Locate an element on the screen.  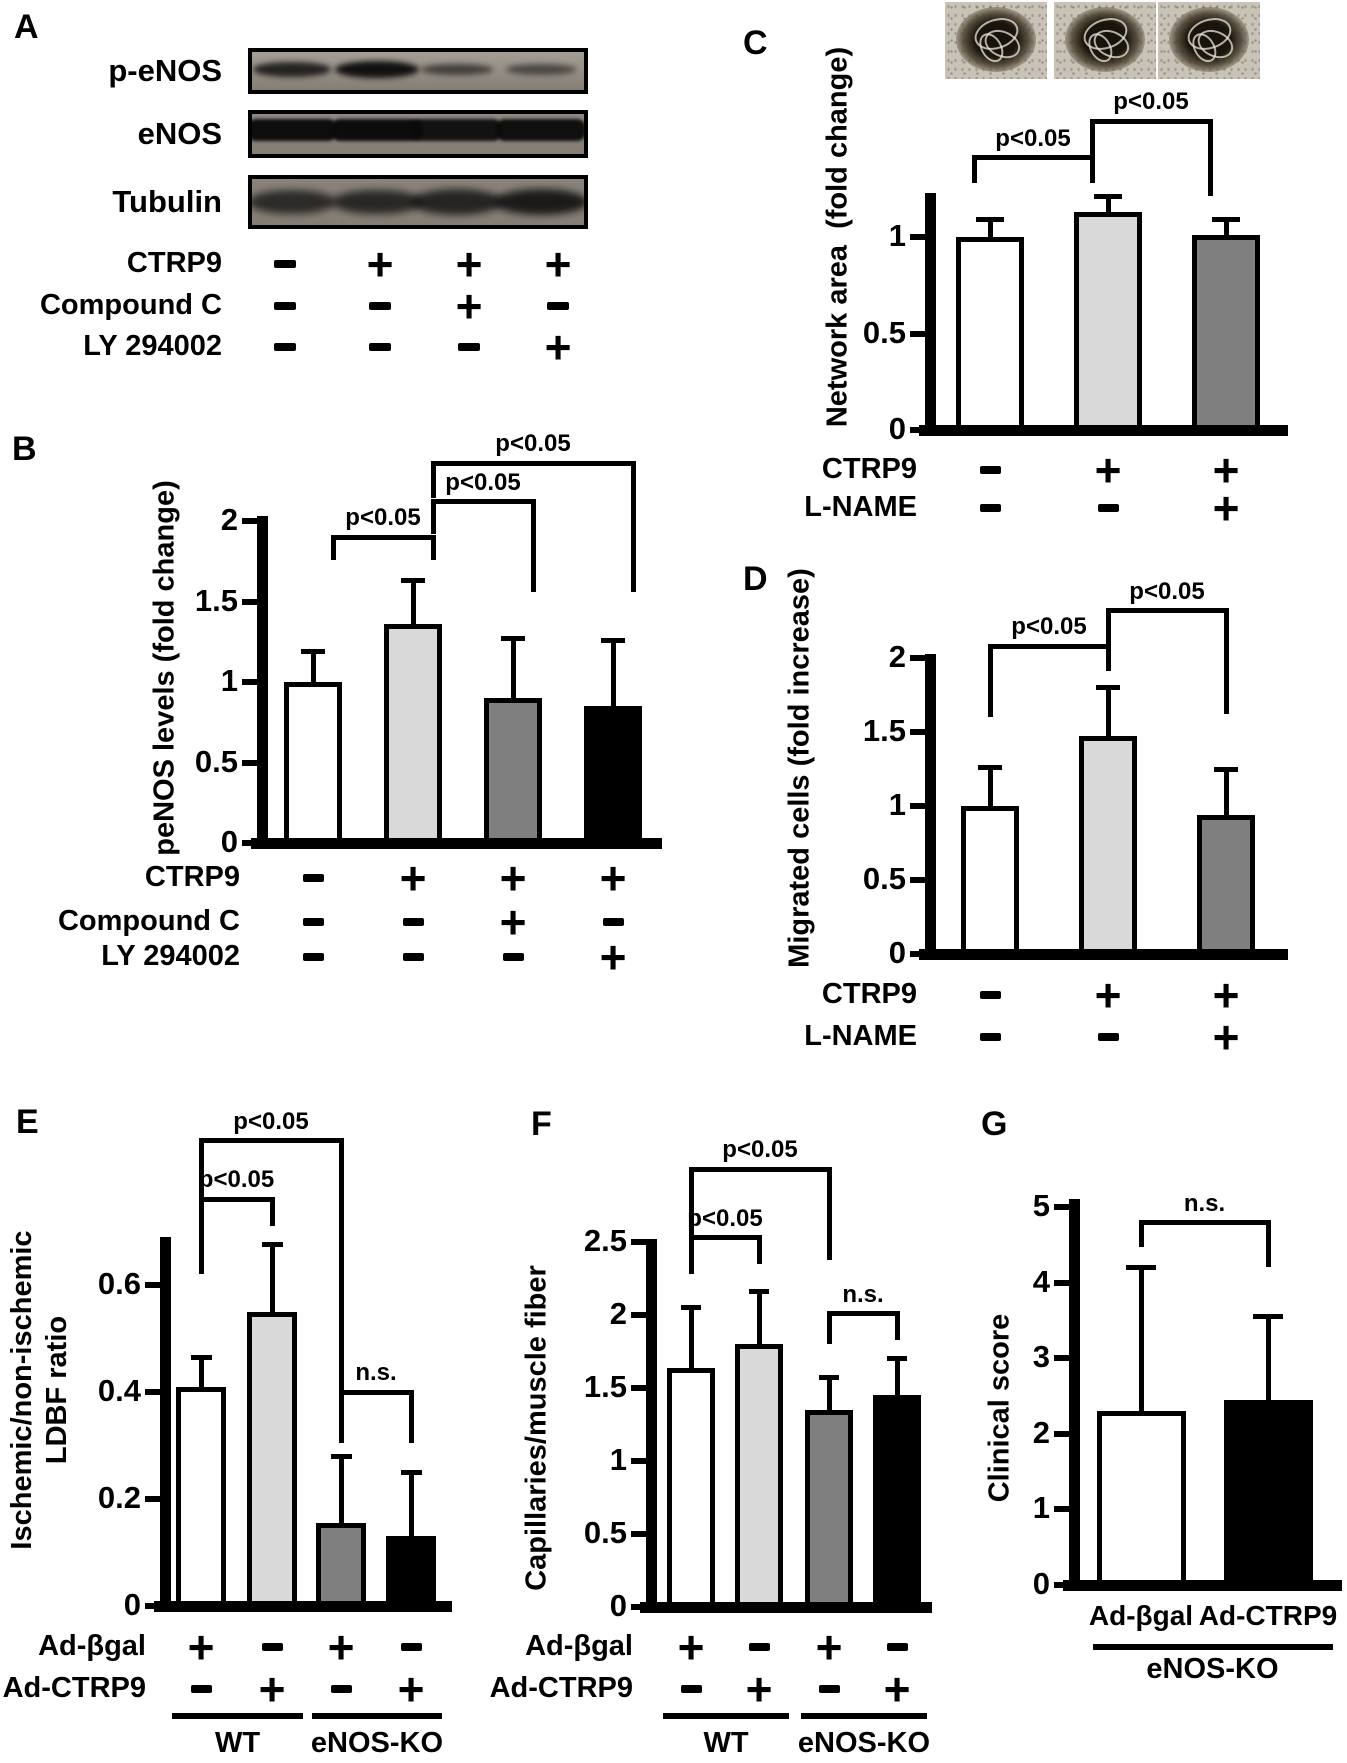
panel-e-row-1-plus-3: + is located at coordinates (411, 1689).